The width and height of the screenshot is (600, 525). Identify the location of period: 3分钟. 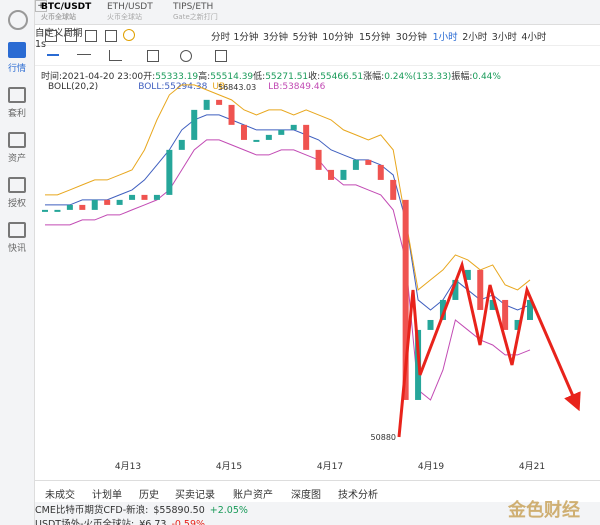
(276, 37).